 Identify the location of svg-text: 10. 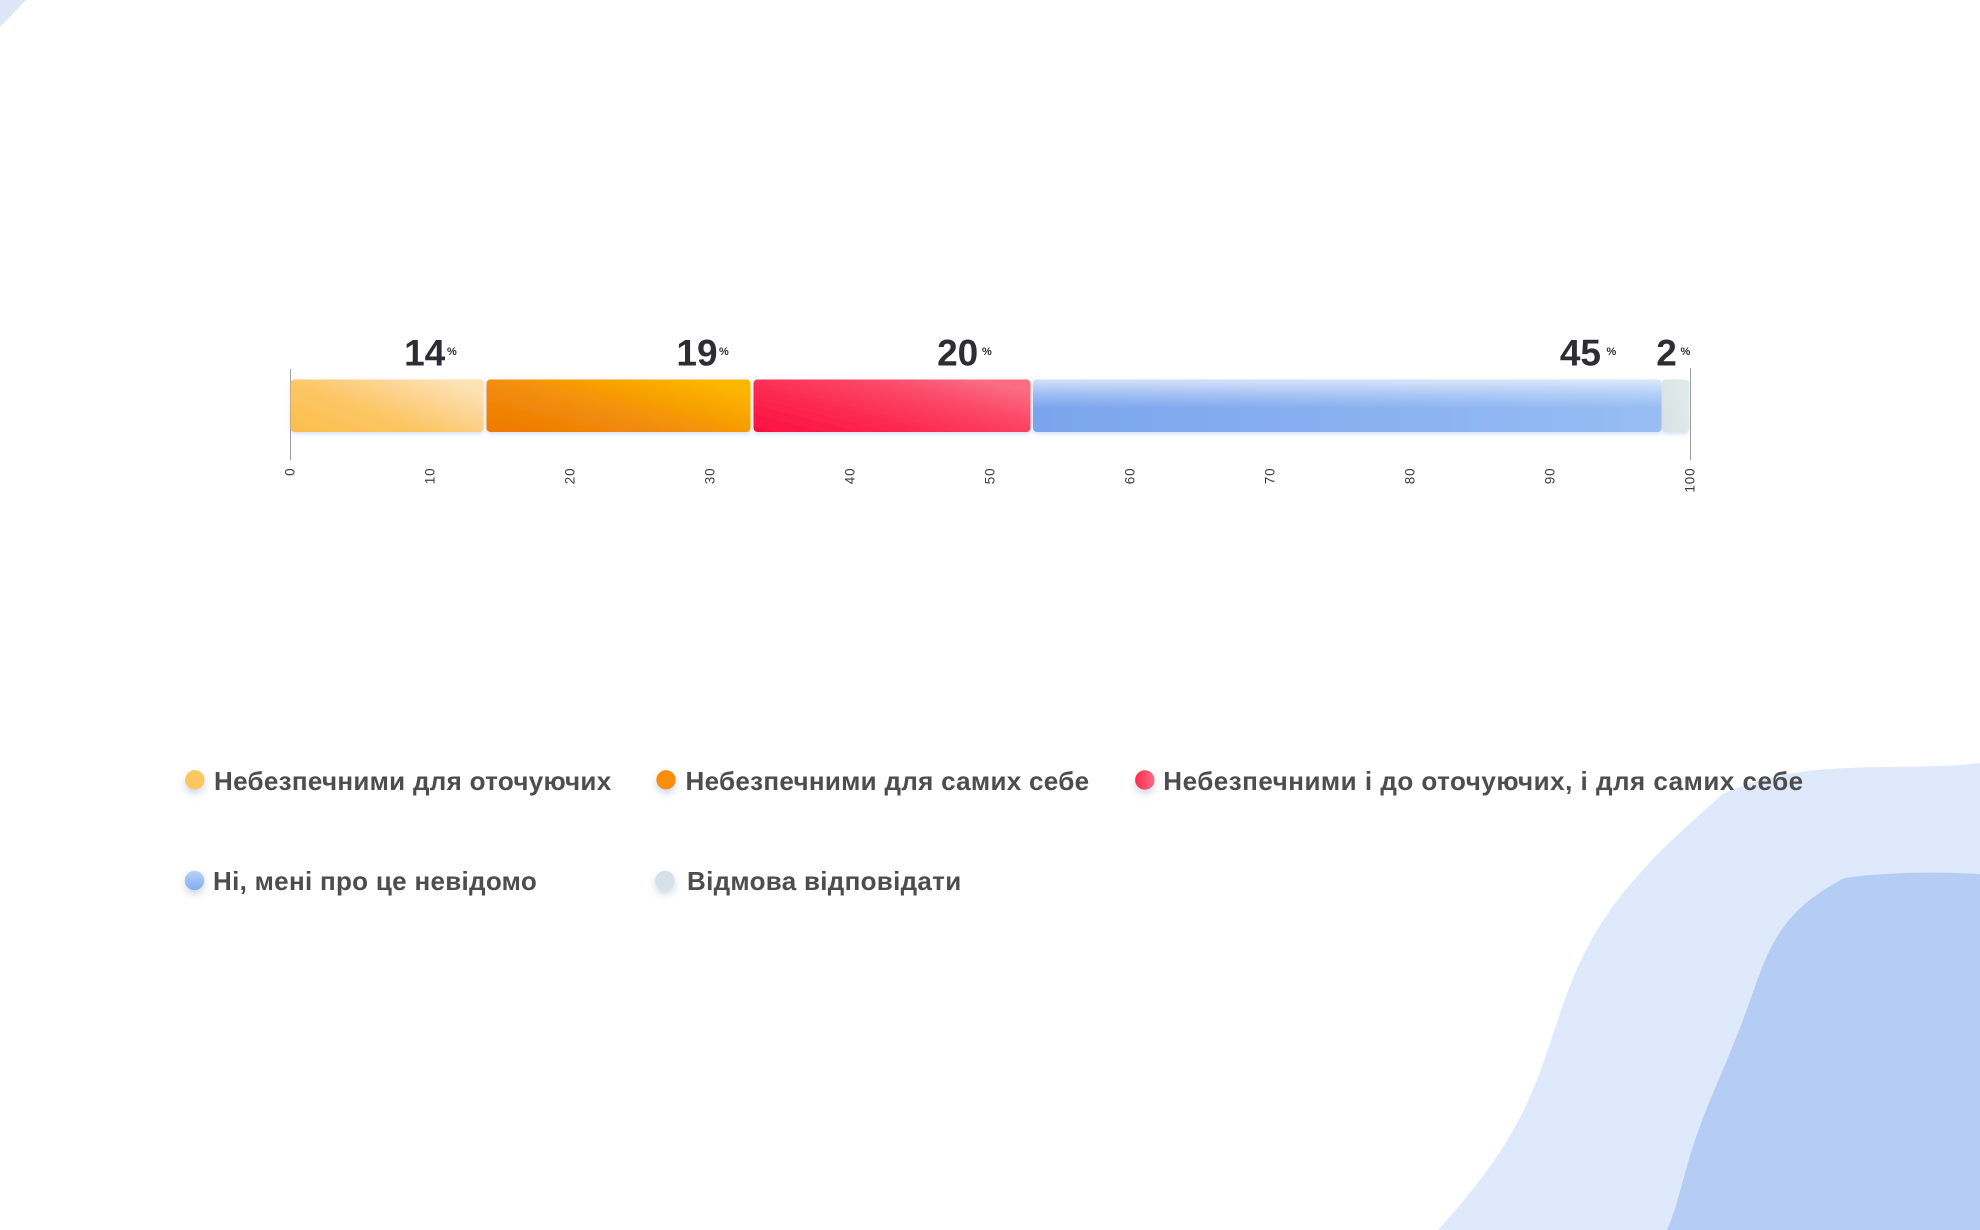
(430, 475).